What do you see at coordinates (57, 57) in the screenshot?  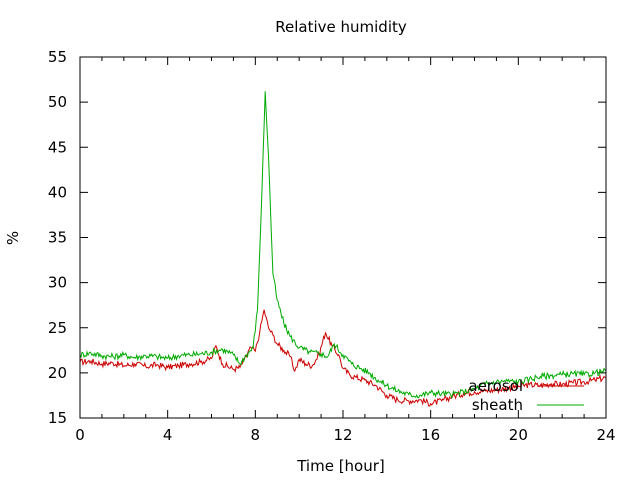 I see `y-tick-label: 55` at bounding box center [57, 57].